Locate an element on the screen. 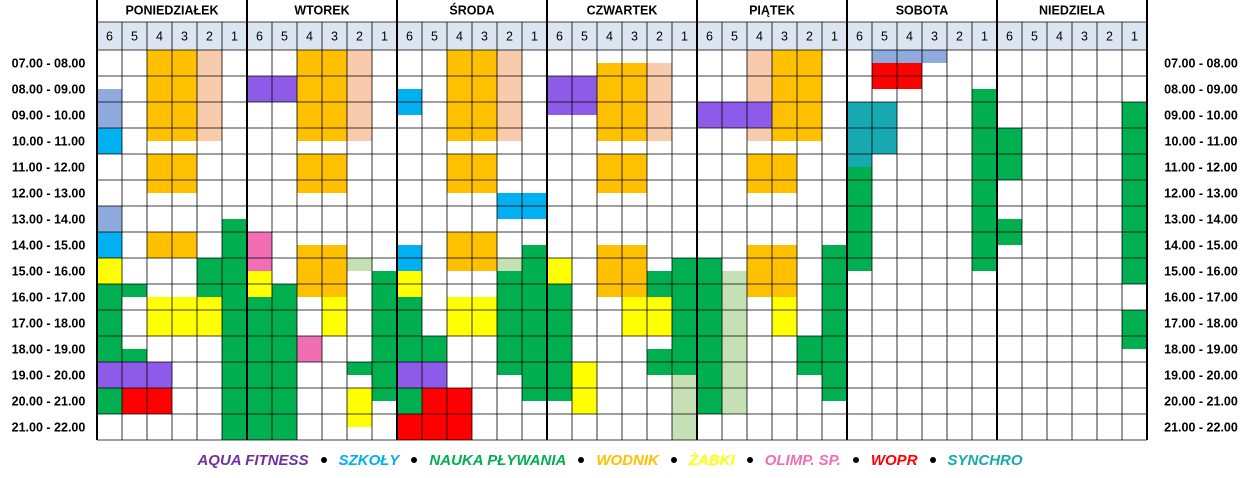  day-label: ŚRODA is located at coordinates (471, 9).